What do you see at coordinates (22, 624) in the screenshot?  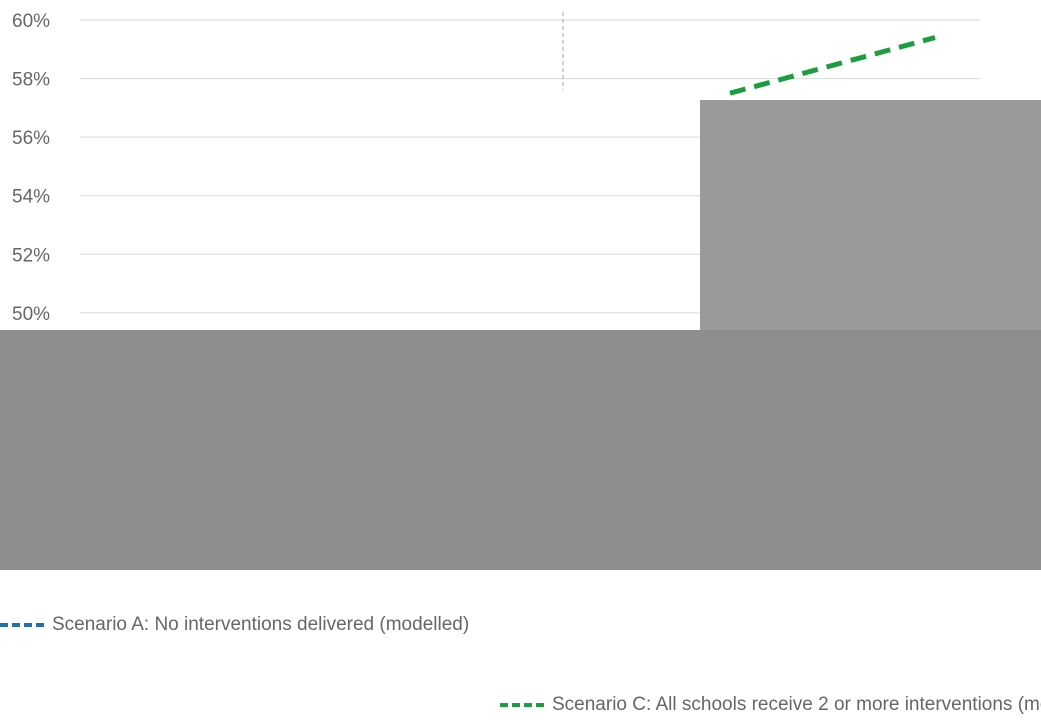 I see `legend-swatch-scenario-a` at bounding box center [22, 624].